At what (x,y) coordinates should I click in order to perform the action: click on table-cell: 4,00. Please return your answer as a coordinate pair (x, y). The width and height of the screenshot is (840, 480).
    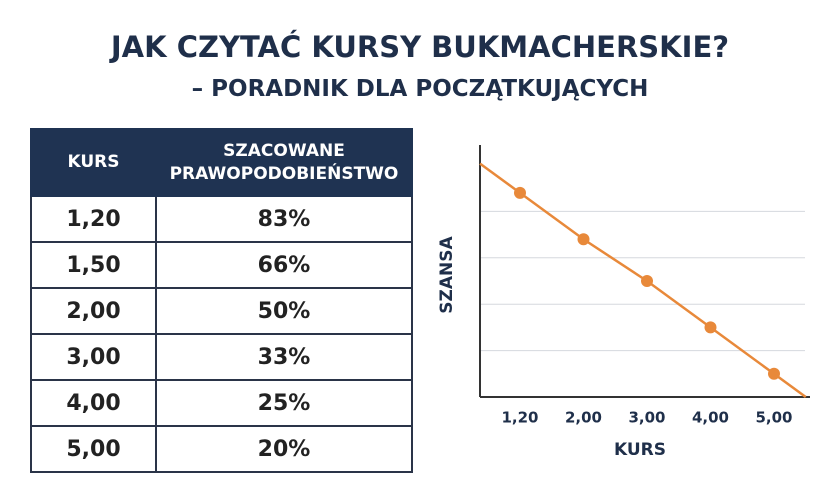
    Looking at the image, I should click on (93, 403).